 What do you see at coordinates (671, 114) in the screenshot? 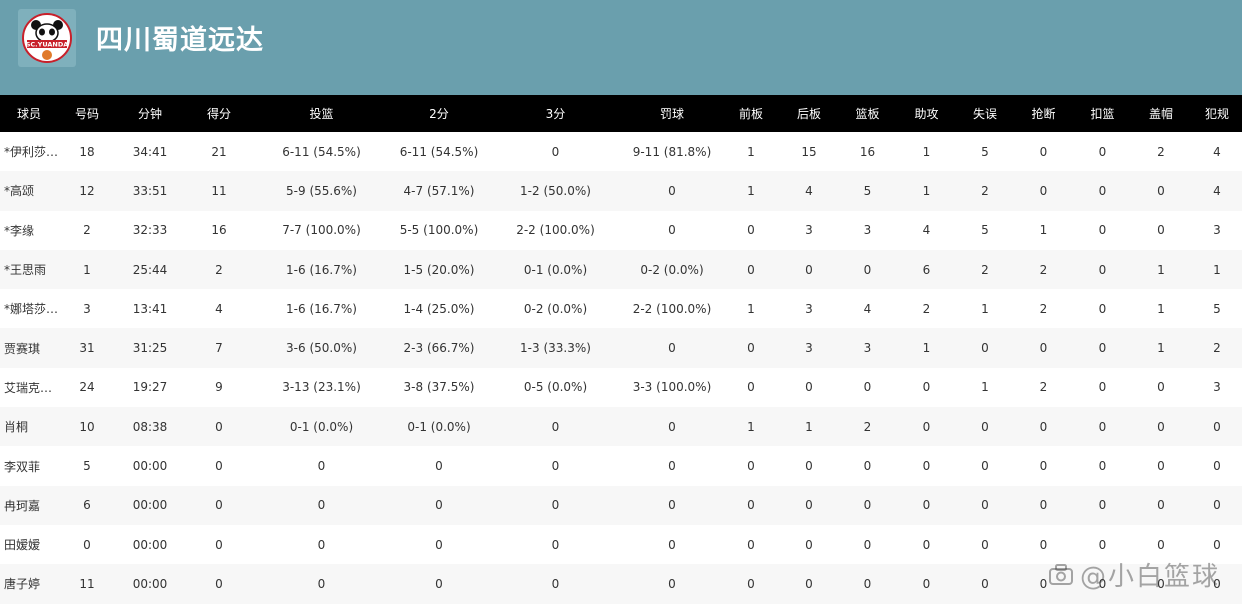
I see `column-header: 罚球` at bounding box center [671, 114].